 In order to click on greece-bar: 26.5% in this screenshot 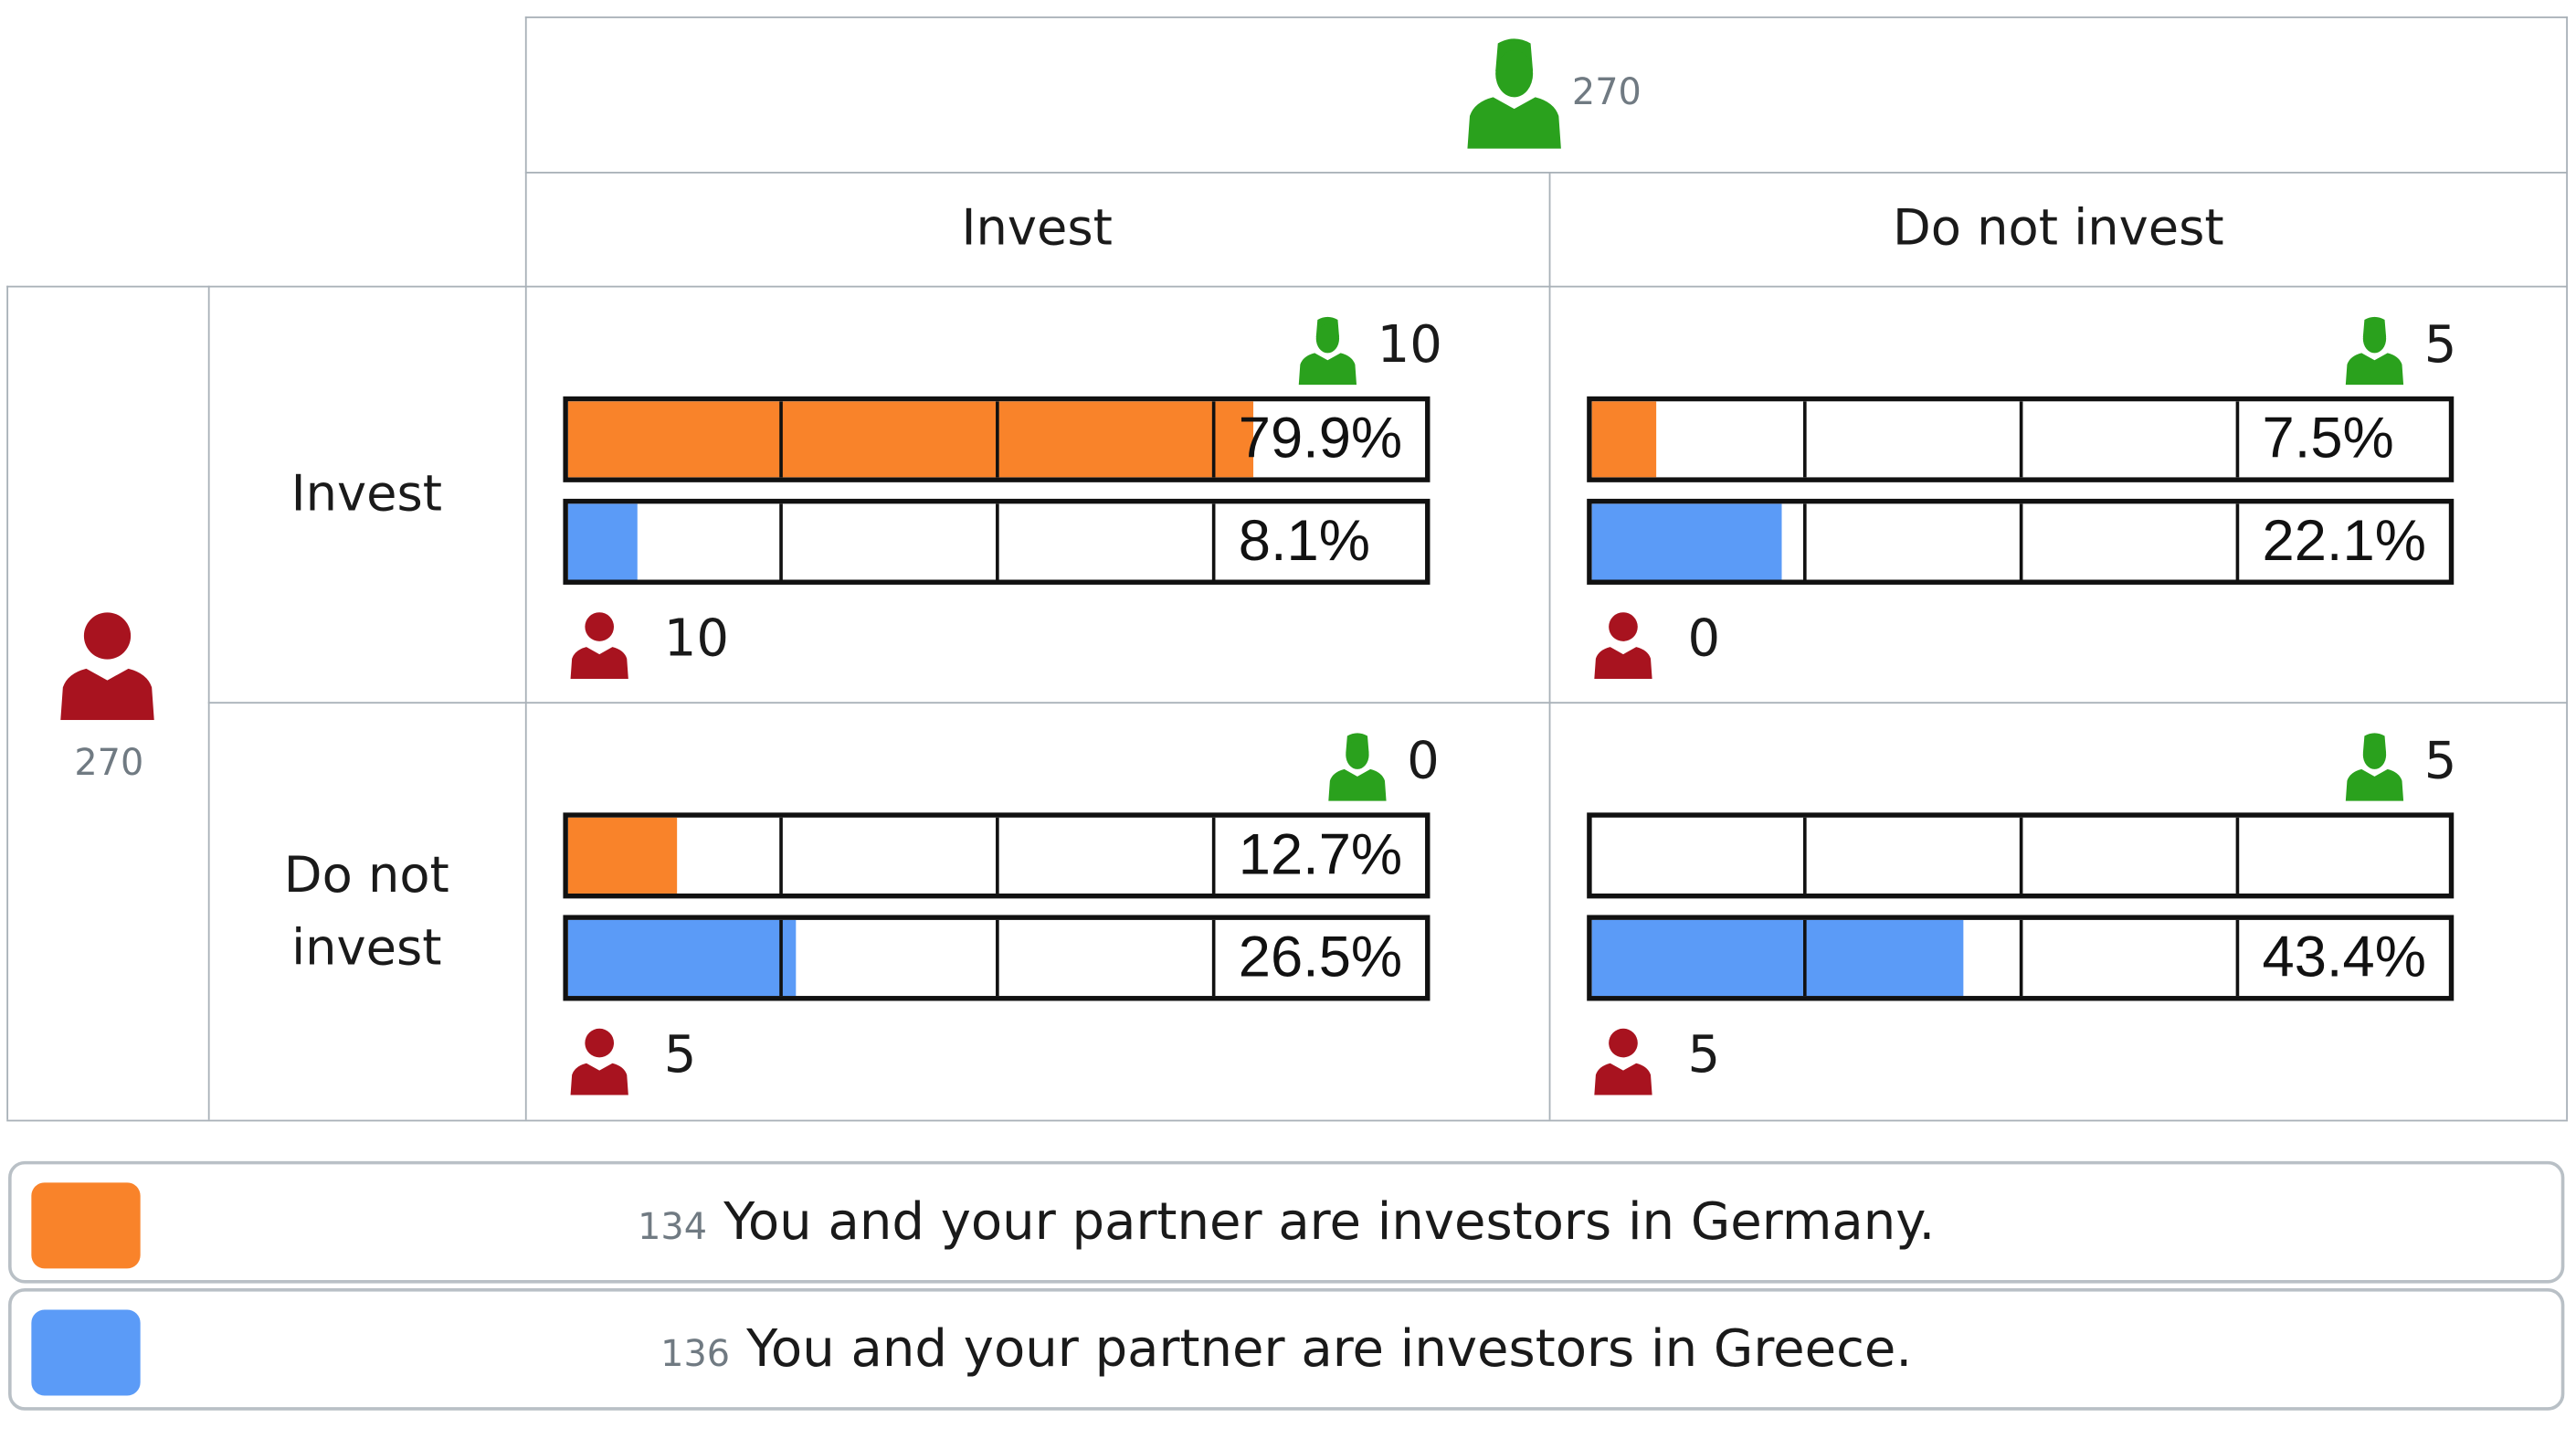, I will do `click(997, 958)`.